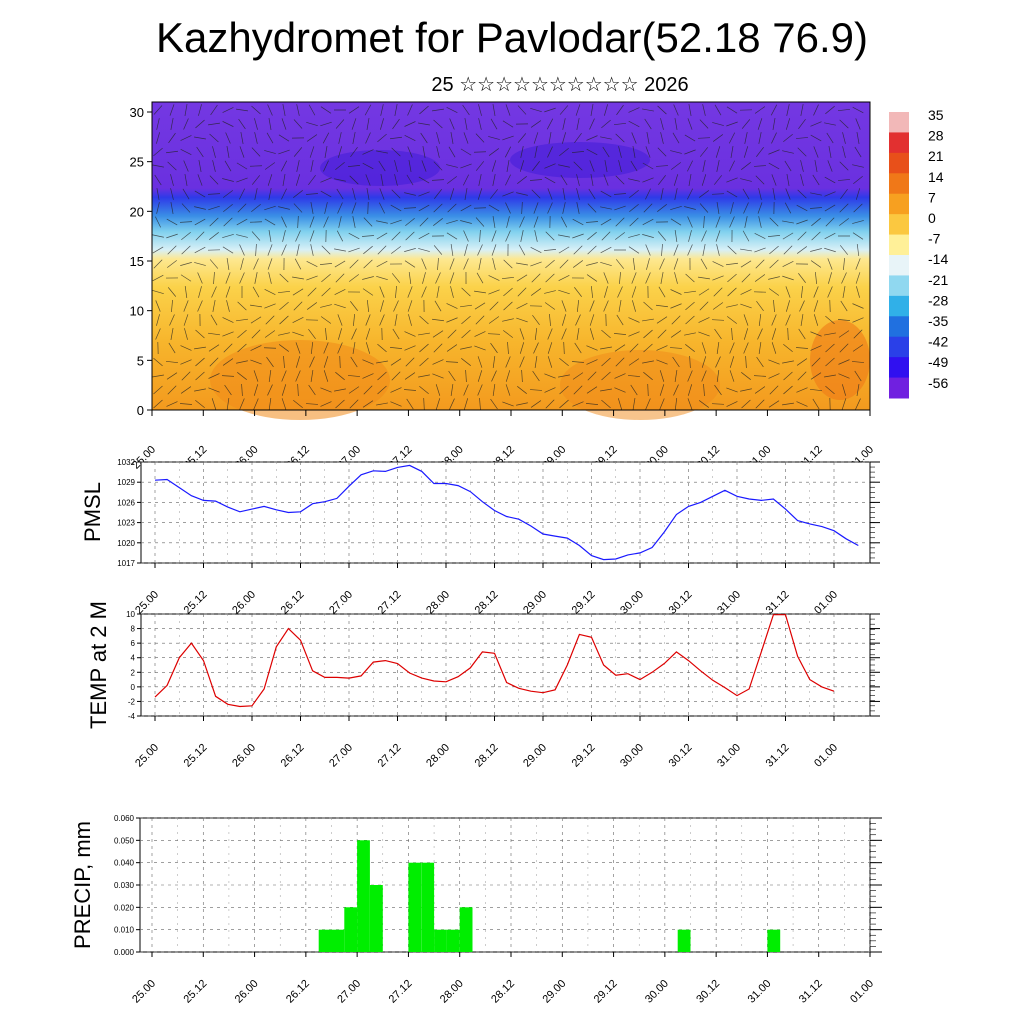 The width and height of the screenshot is (1024, 1024). What do you see at coordinates (681, 756) in the screenshot?
I see `x-tick-label: 30.12` at bounding box center [681, 756].